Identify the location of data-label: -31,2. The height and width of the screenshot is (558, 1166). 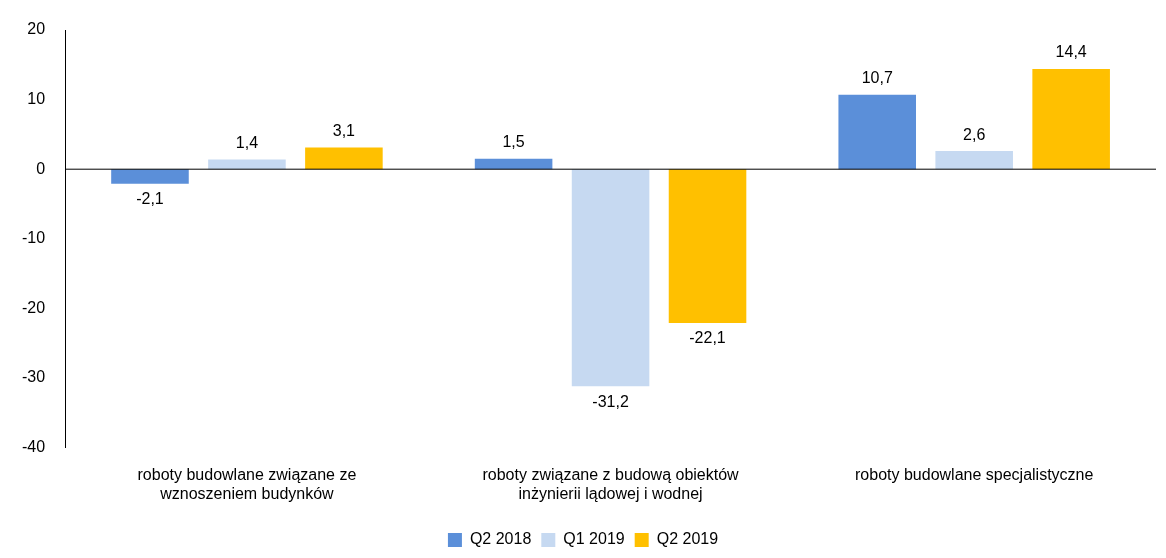
(610, 401).